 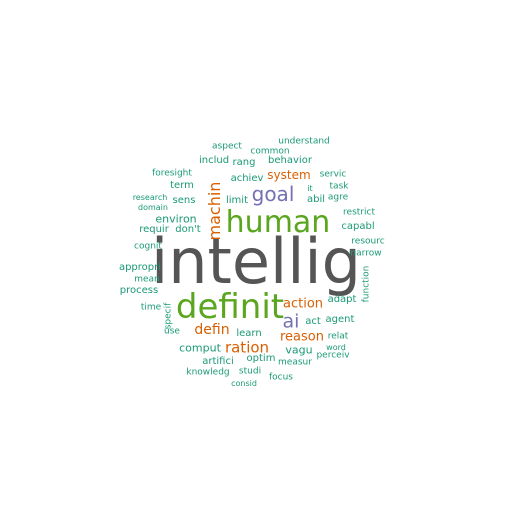 What do you see at coordinates (261, 358) in the screenshot?
I see `word-optim: optim` at bounding box center [261, 358].